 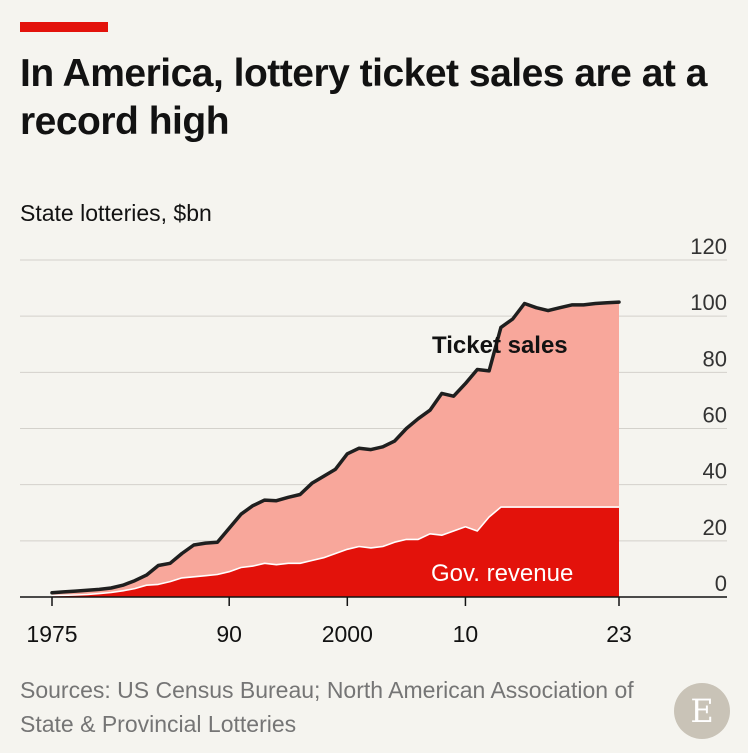 What do you see at coordinates (619, 634) in the screenshot?
I see `x-tick-label: 23` at bounding box center [619, 634].